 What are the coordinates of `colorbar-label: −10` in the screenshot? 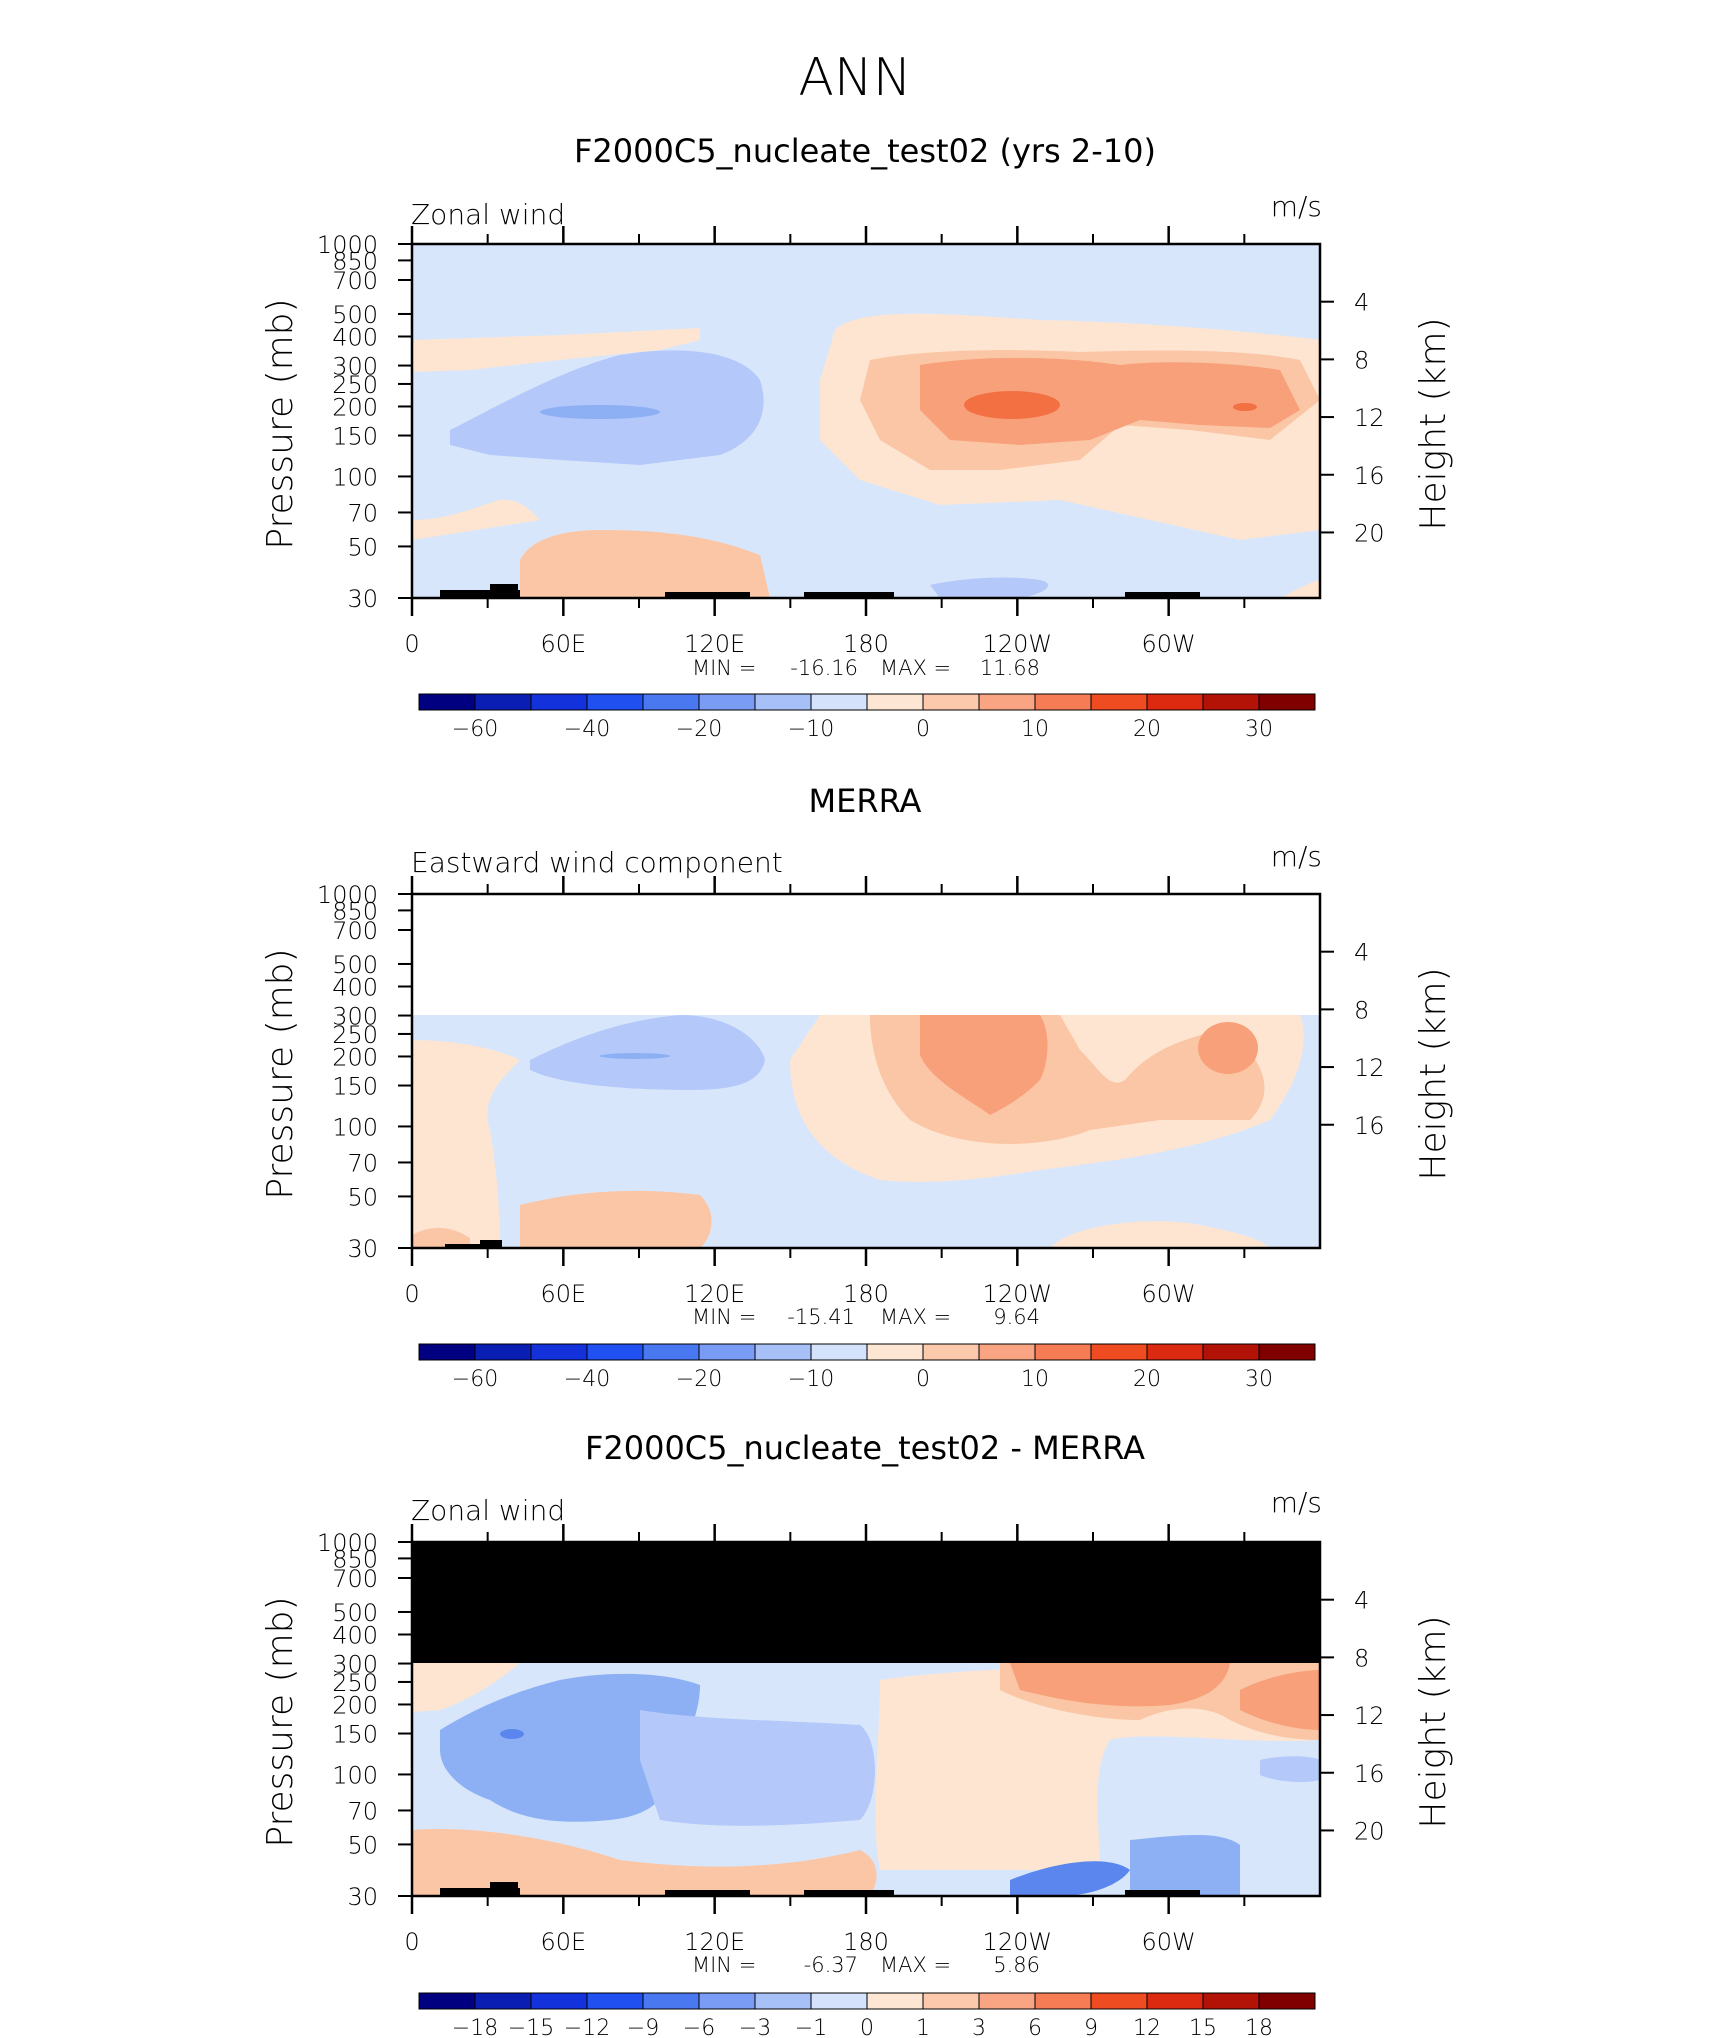 It's located at (811, 1379).